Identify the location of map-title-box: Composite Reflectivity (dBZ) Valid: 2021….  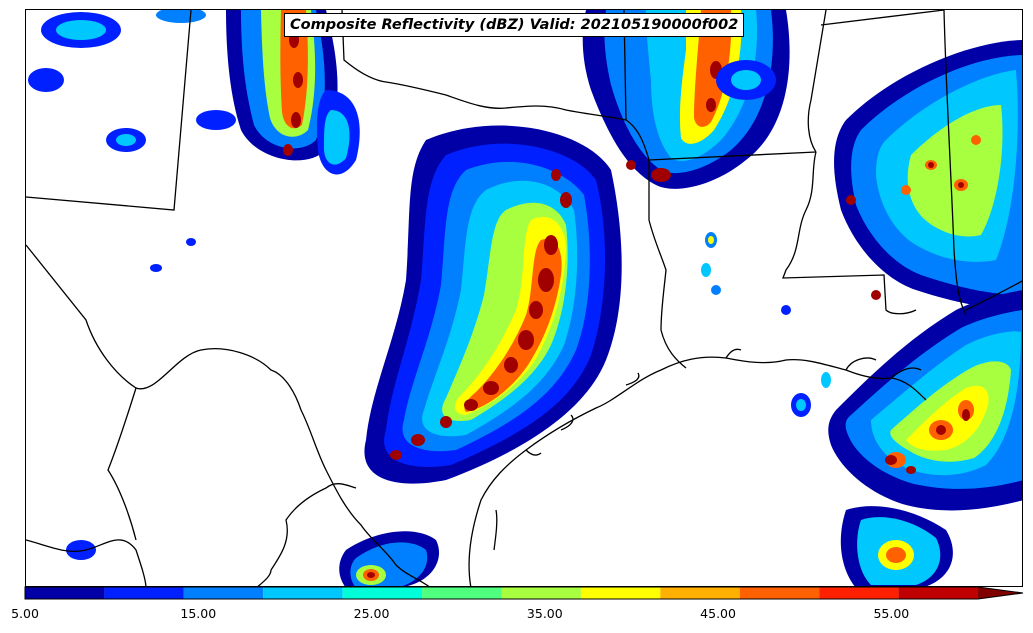
(514, 25).